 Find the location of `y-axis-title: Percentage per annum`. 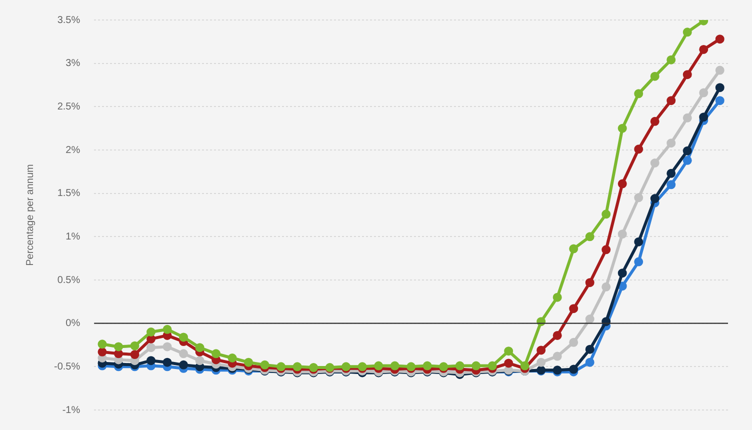

y-axis-title: Percentage per annum is located at coordinates (30, 215).